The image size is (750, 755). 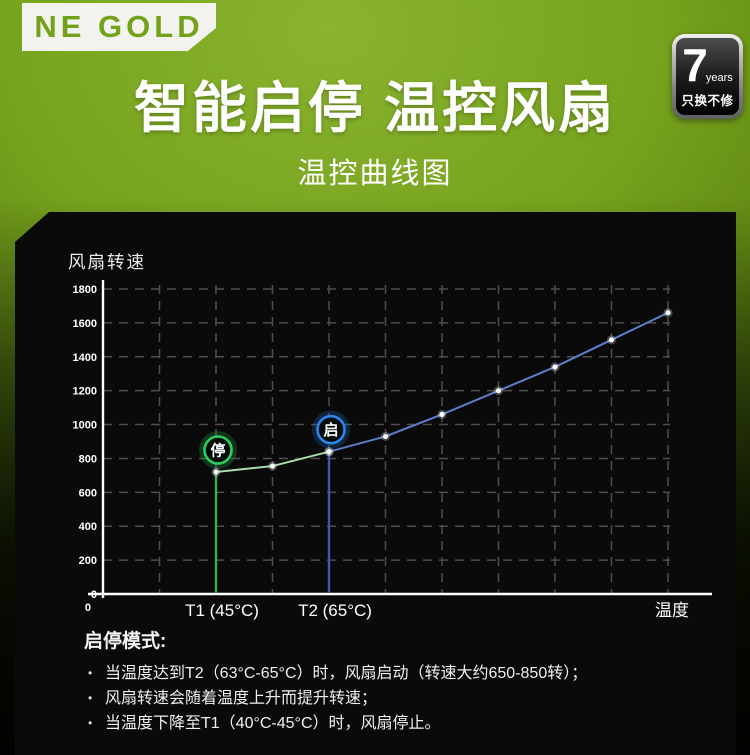 I want to click on warranty-number: 7, so click(x=695, y=64).